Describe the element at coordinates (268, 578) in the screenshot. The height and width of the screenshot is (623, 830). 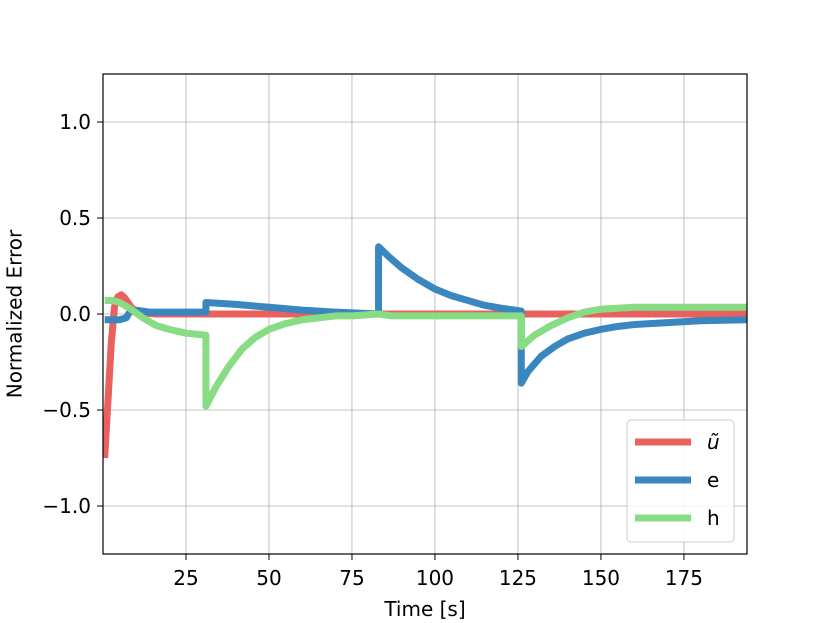
I see `x-tick-label: 50` at that location.